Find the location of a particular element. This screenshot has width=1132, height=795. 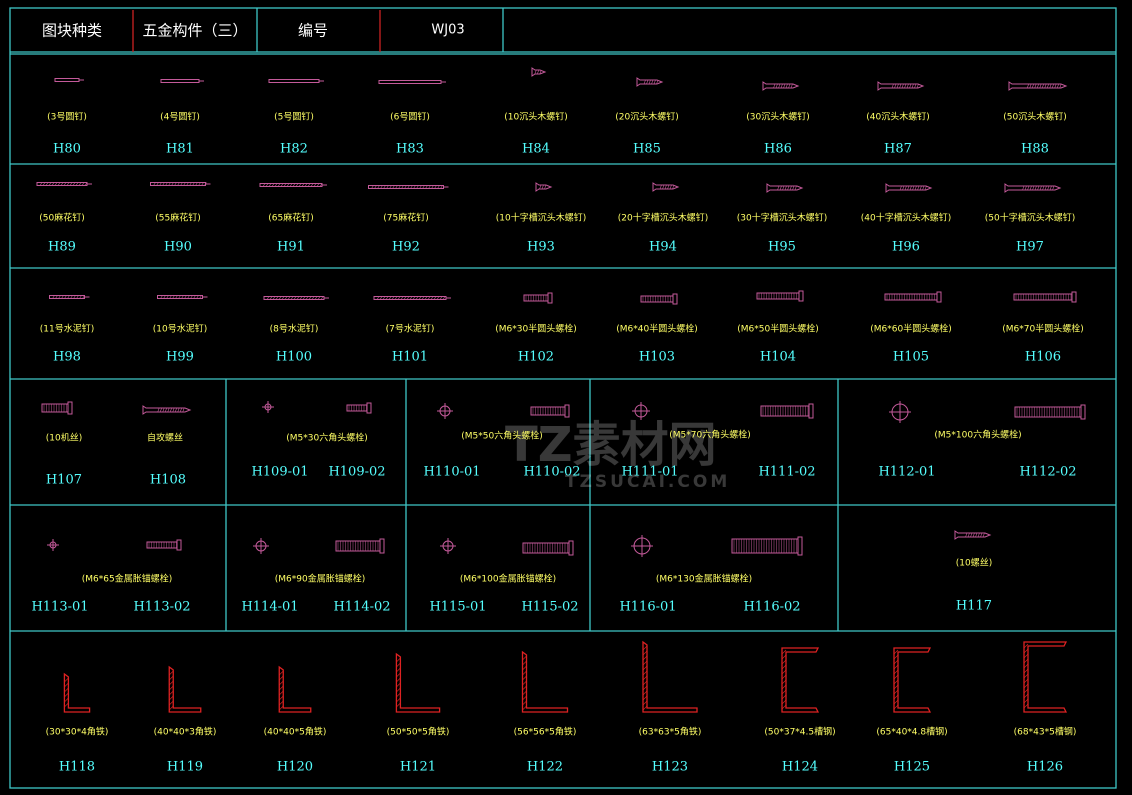

item-label: (M6*100金属胀锚螺栓) is located at coordinates (508, 579).